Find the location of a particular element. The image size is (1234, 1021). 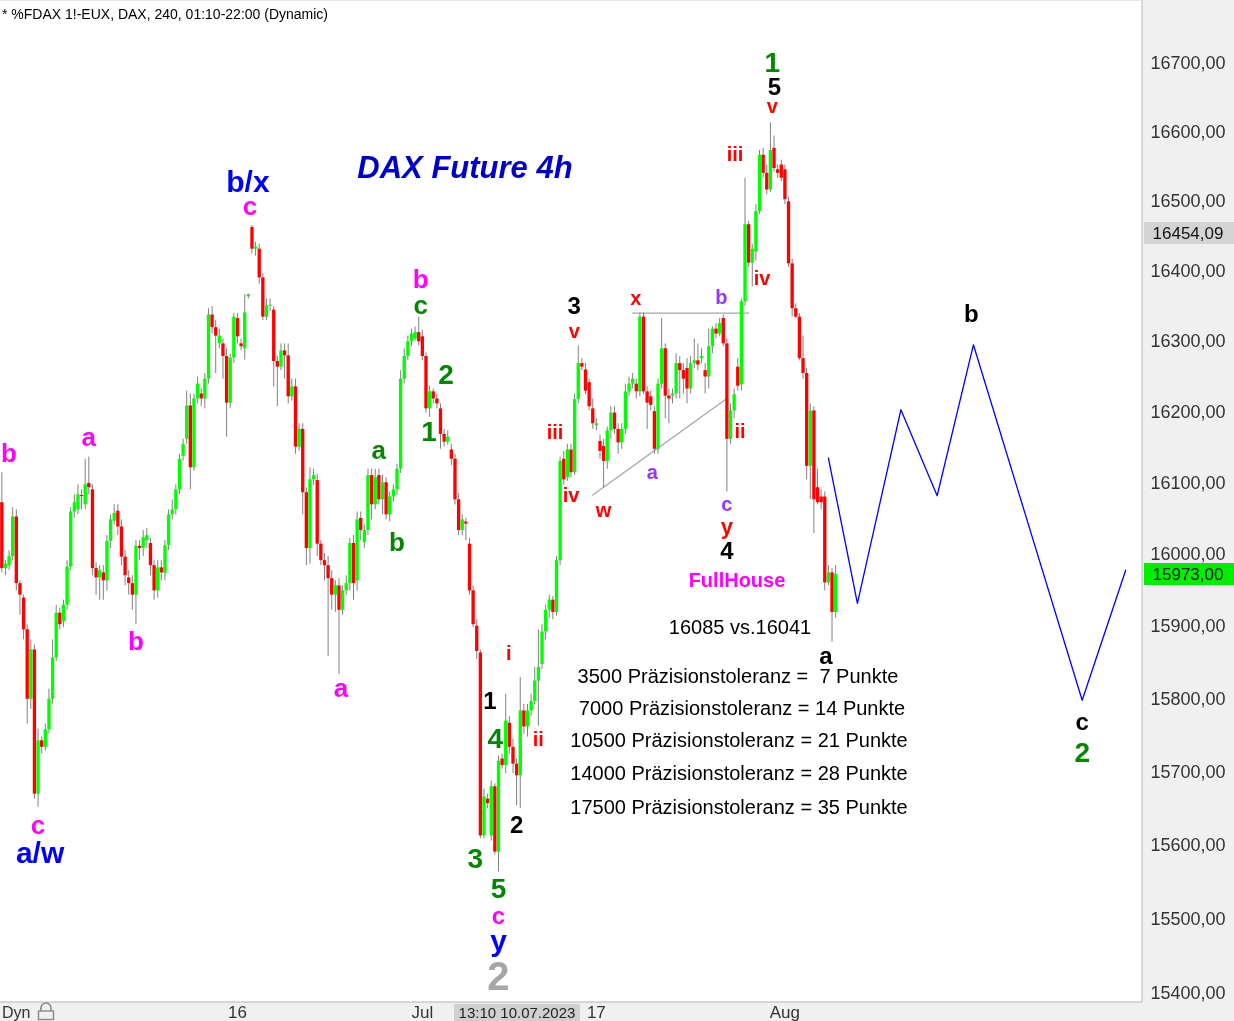

y-tick-label: 15600,00 is located at coordinates (1188, 844).